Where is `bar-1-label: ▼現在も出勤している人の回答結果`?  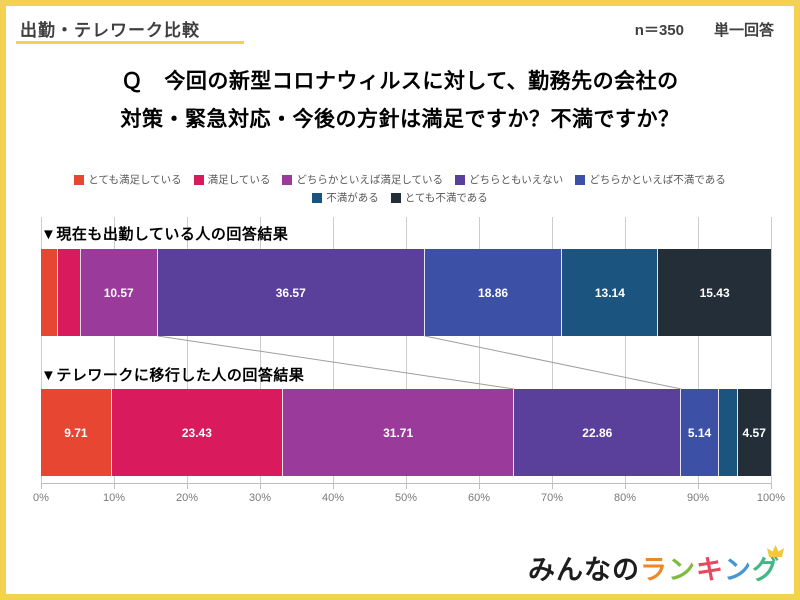 bar-1-label: ▼現在も出勤している人の回答結果 is located at coordinates (165, 234).